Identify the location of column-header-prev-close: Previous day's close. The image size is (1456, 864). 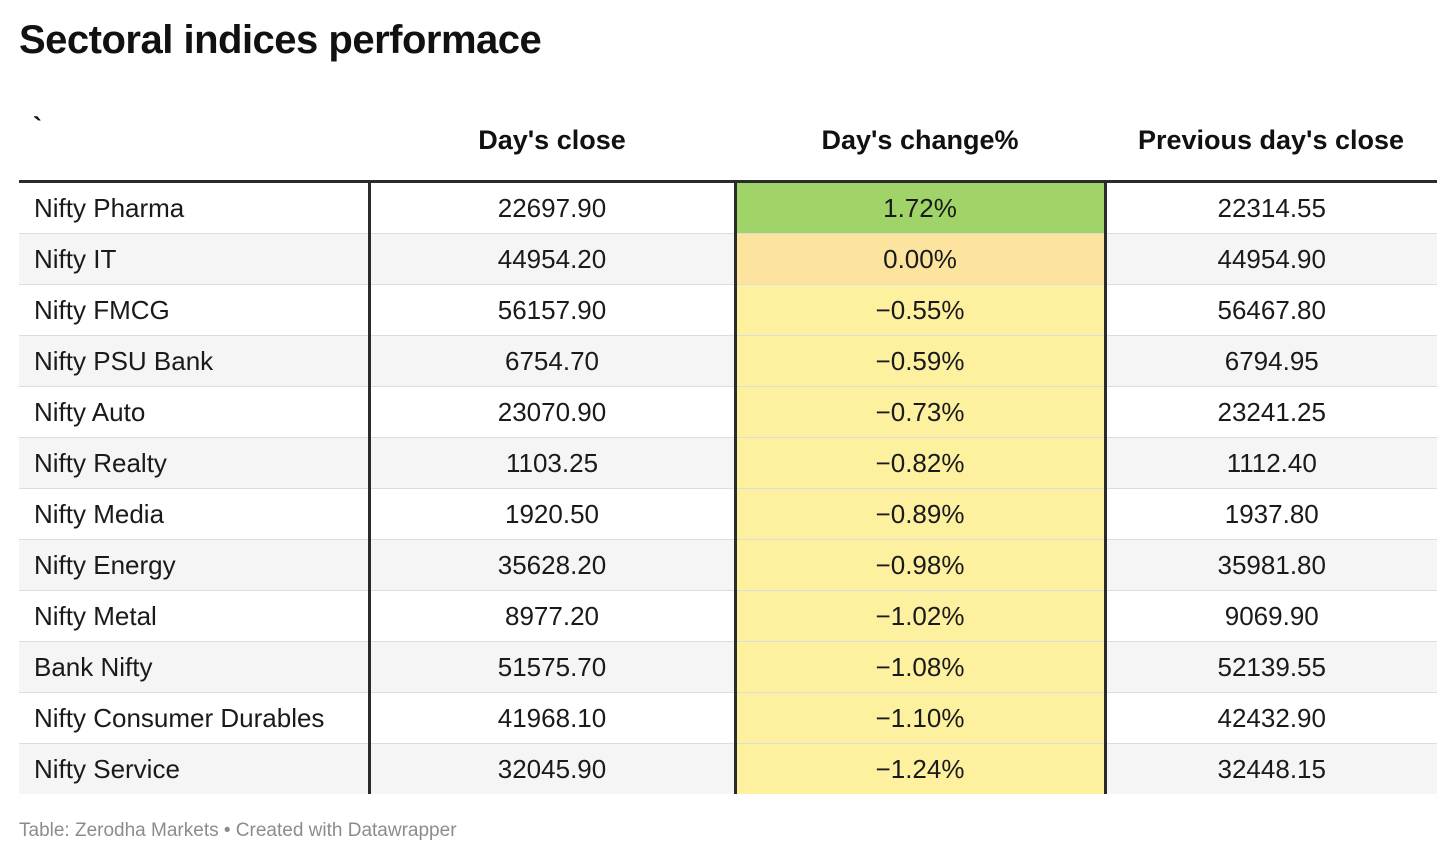
(1271, 141).